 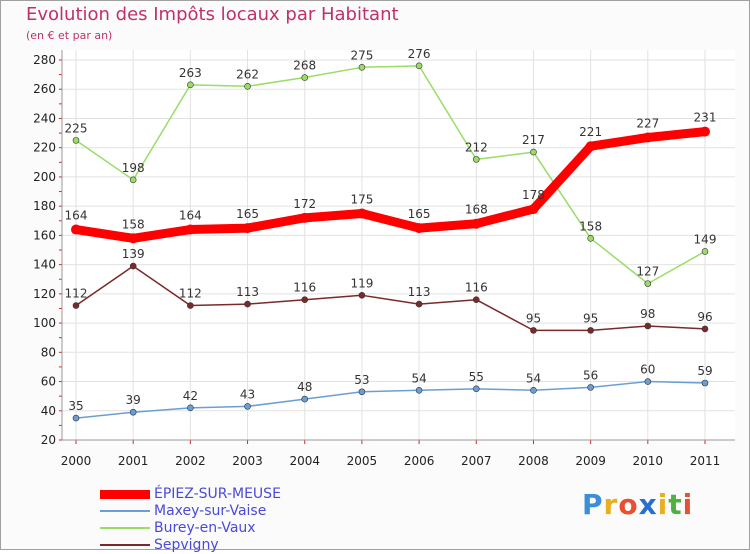 I want to click on x-tick-label: 2008, so click(x=533, y=461).